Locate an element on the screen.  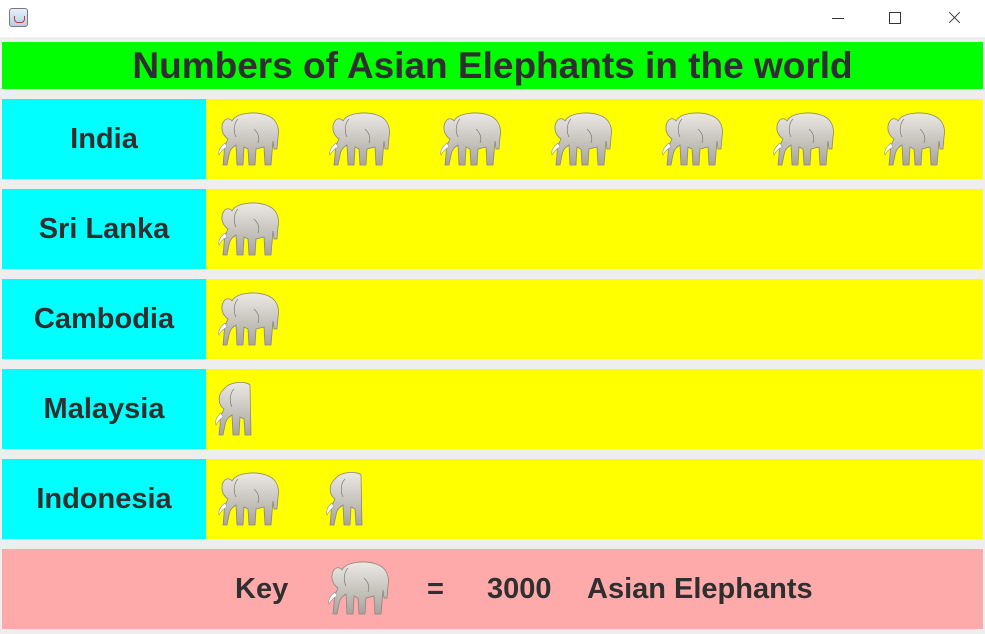
key-bar: Key = 3000 Asian Elephants is located at coordinates (492, 589).